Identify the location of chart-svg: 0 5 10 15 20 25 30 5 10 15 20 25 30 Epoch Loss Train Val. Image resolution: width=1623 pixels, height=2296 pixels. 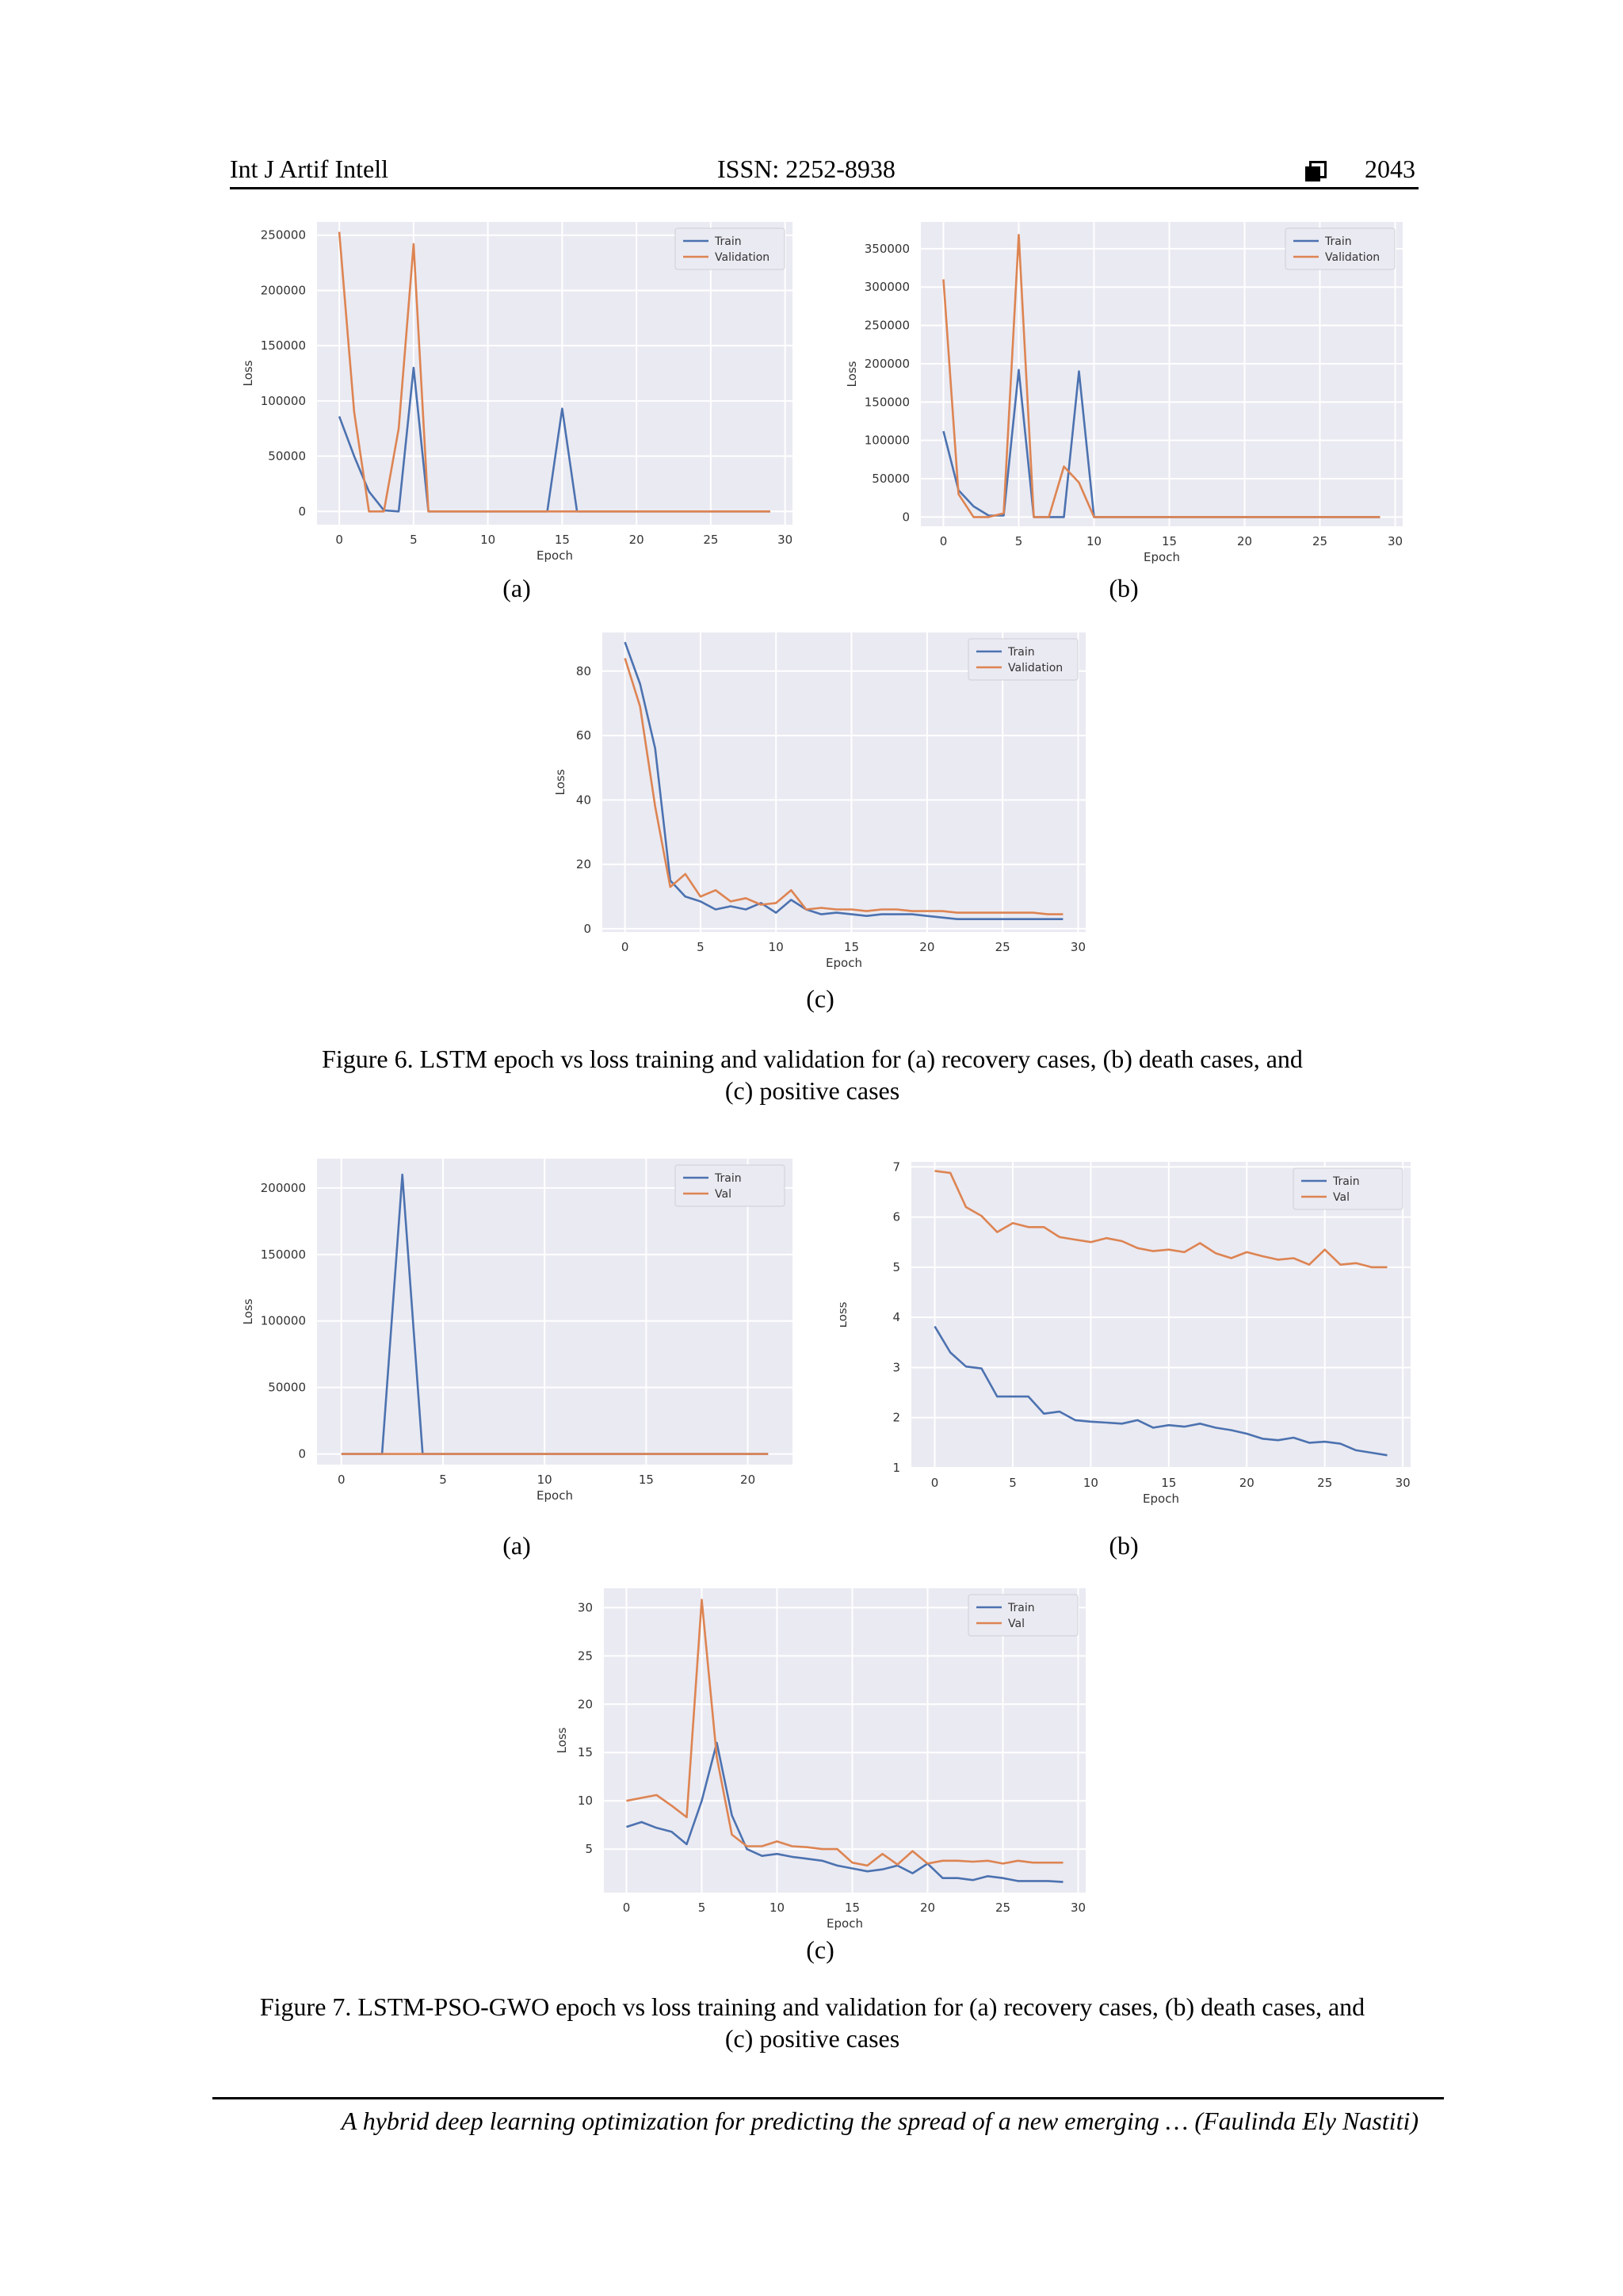
(821, 1759).